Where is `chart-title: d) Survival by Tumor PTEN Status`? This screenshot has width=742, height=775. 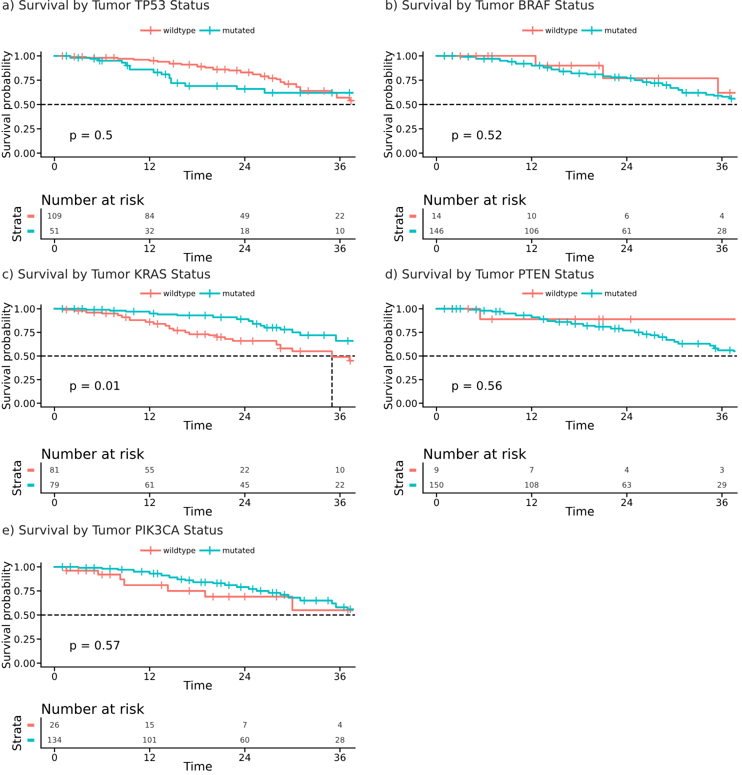
chart-title: d) Survival by Tumor PTEN Status is located at coordinates (490, 275).